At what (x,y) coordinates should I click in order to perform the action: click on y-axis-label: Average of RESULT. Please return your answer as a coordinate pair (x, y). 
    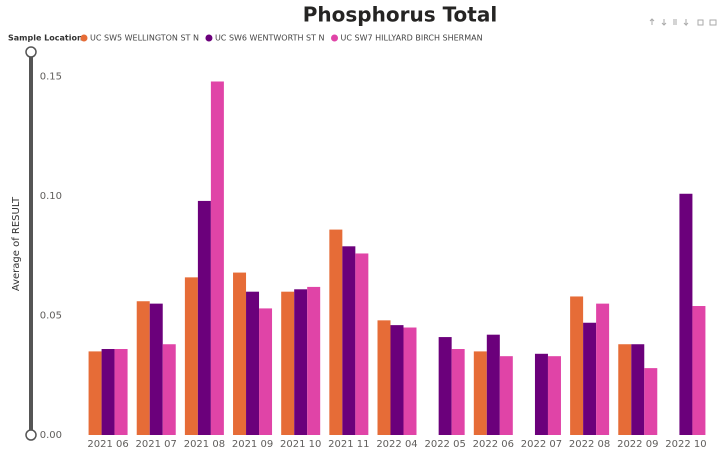
    Looking at the image, I should click on (16, 243).